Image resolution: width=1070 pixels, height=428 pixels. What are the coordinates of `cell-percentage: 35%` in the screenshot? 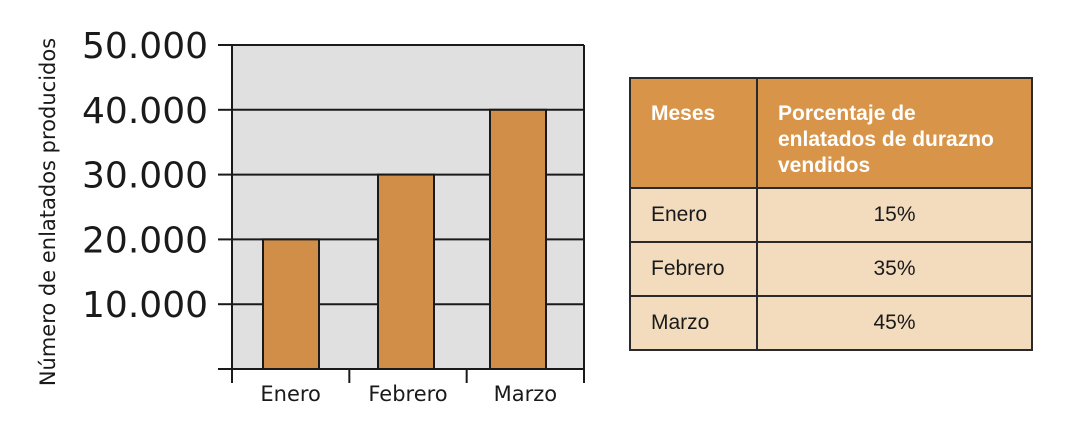 It's located at (894, 269).